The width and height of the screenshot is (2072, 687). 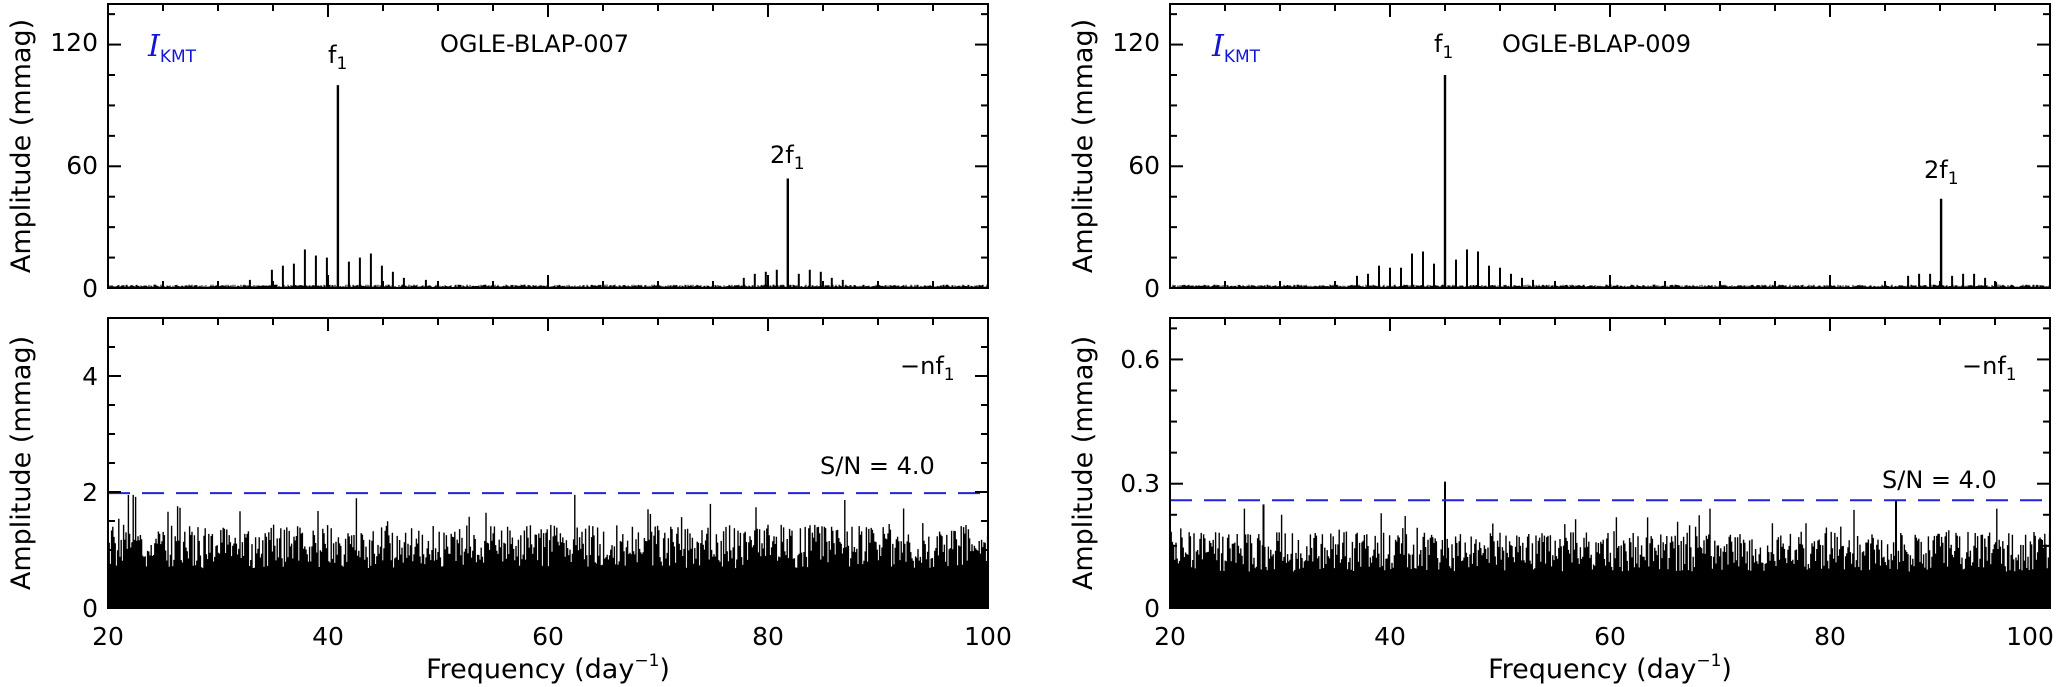 What do you see at coordinates (1140, 483) in the screenshot?
I see `y-tick-label: 0.3` at bounding box center [1140, 483].